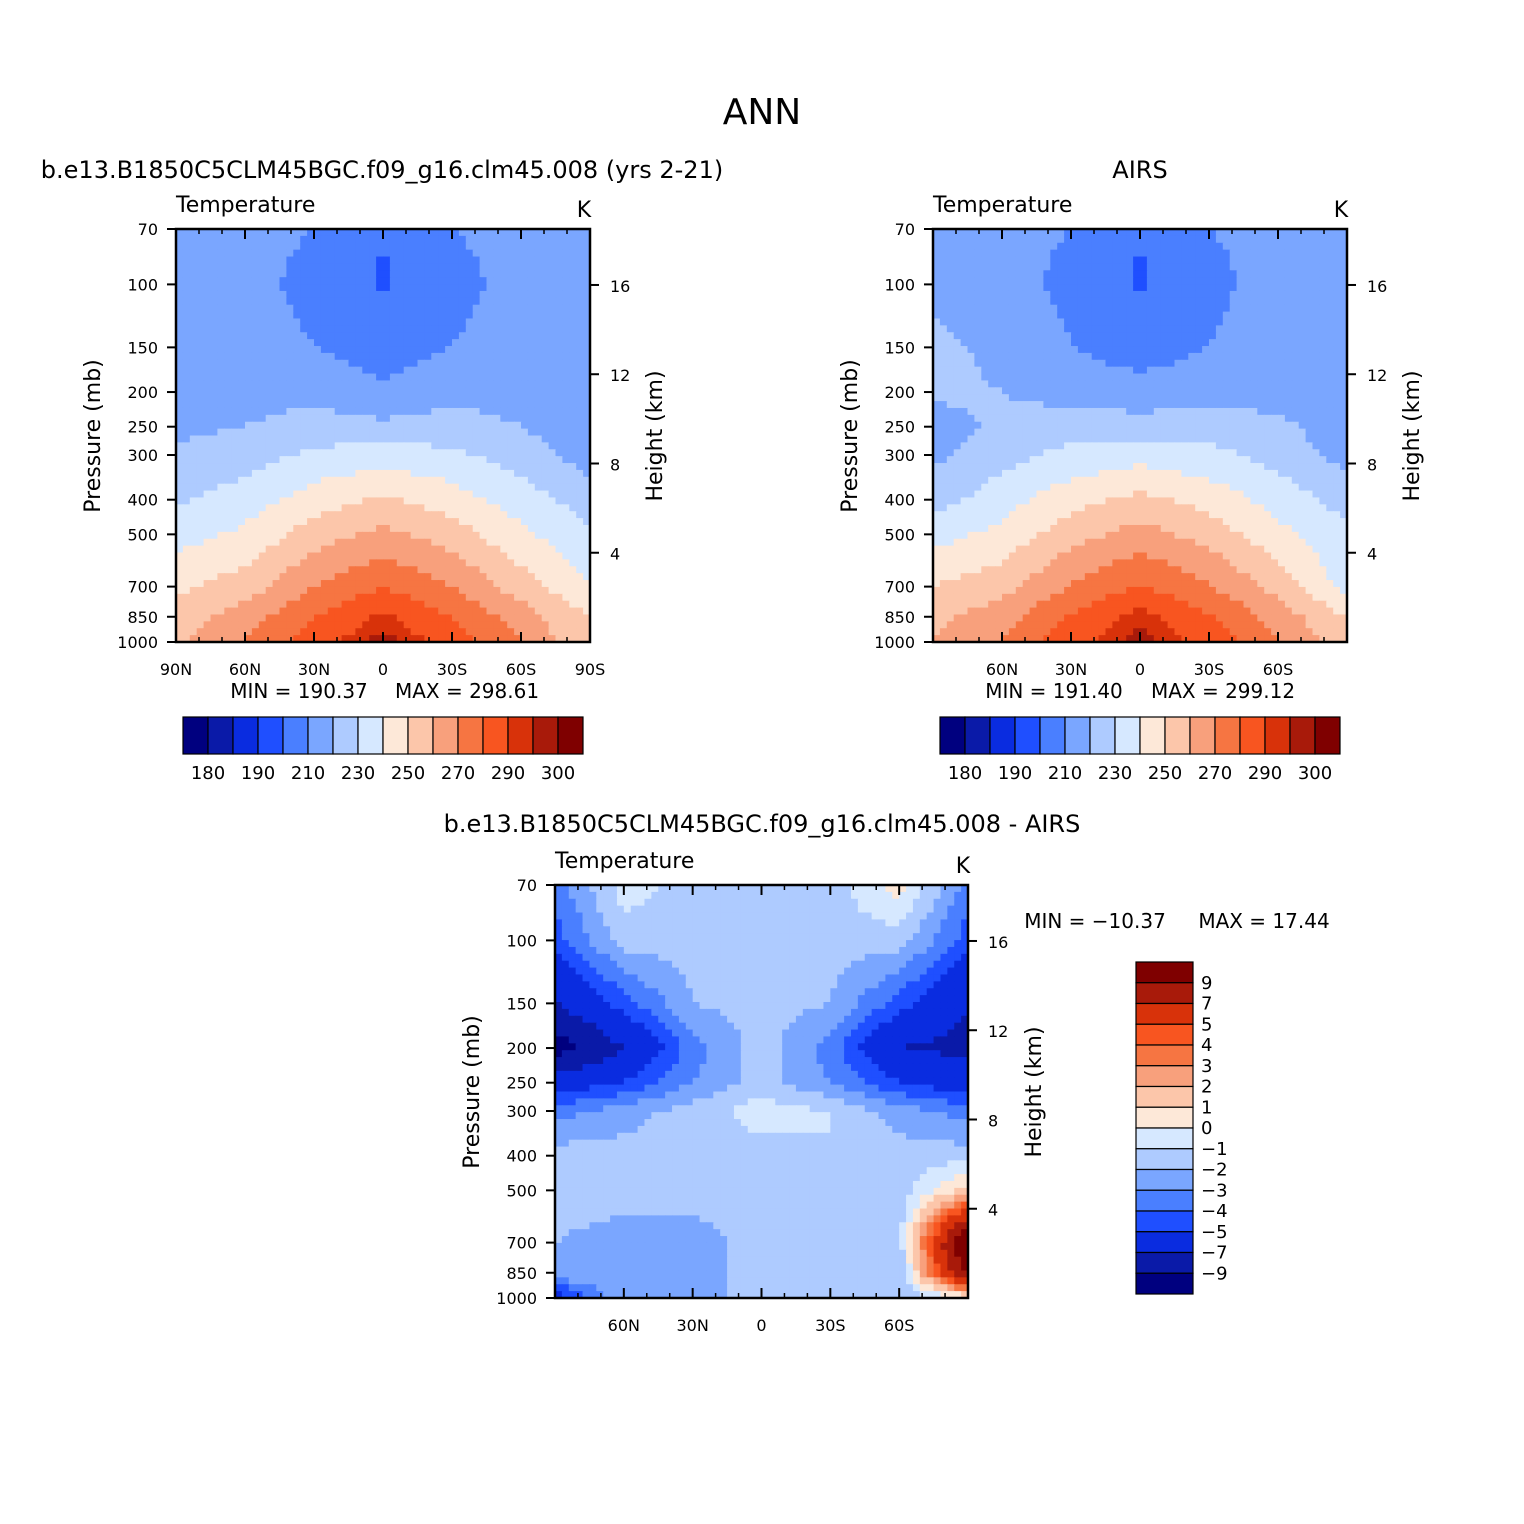  Describe the element at coordinates (383, 750) in the screenshot. I see `colorbar: 180 190 210 230 250 270 290 300` at that location.